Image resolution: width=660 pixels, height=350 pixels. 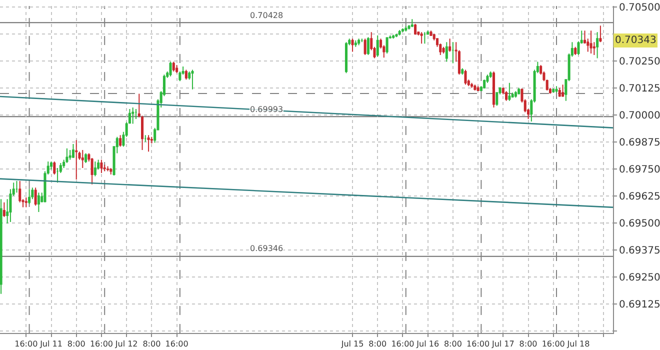 What do you see at coordinates (639, 89) in the screenshot?
I see `y-tick-label: 0.70125` at bounding box center [639, 89].